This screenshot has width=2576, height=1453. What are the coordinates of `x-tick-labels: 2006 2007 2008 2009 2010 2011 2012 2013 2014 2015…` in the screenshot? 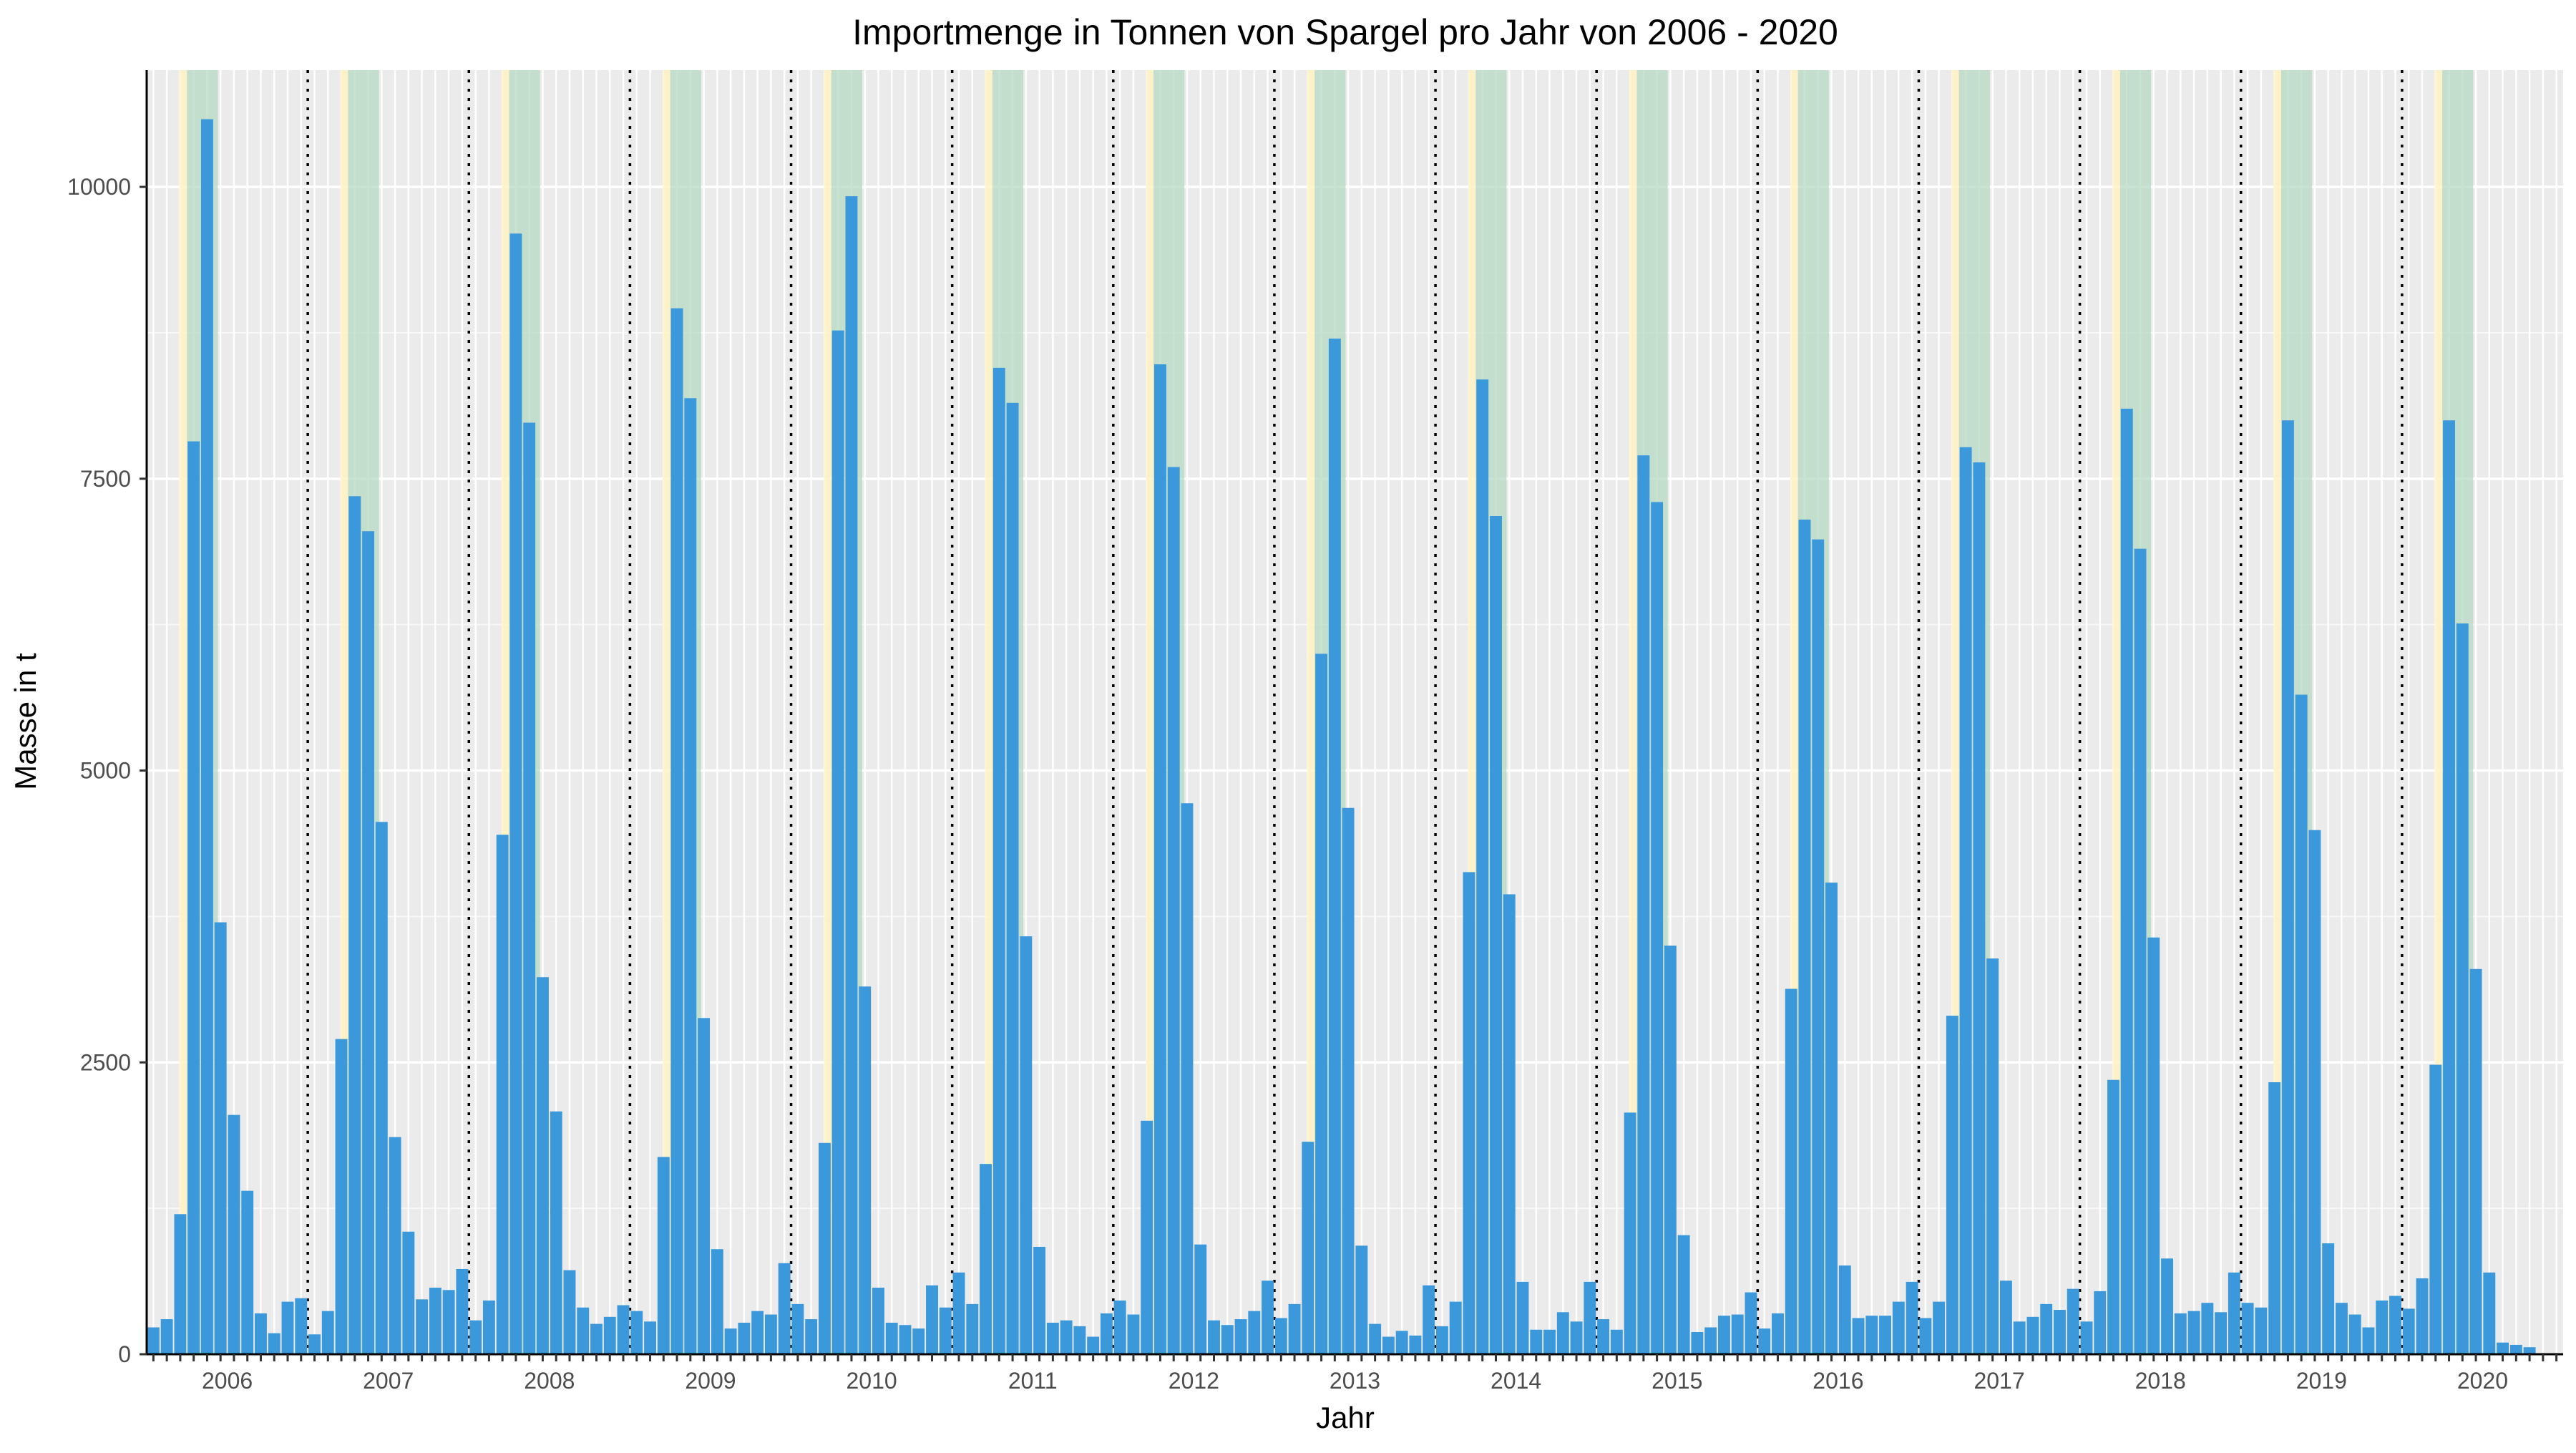 It's located at (1355, 1381).